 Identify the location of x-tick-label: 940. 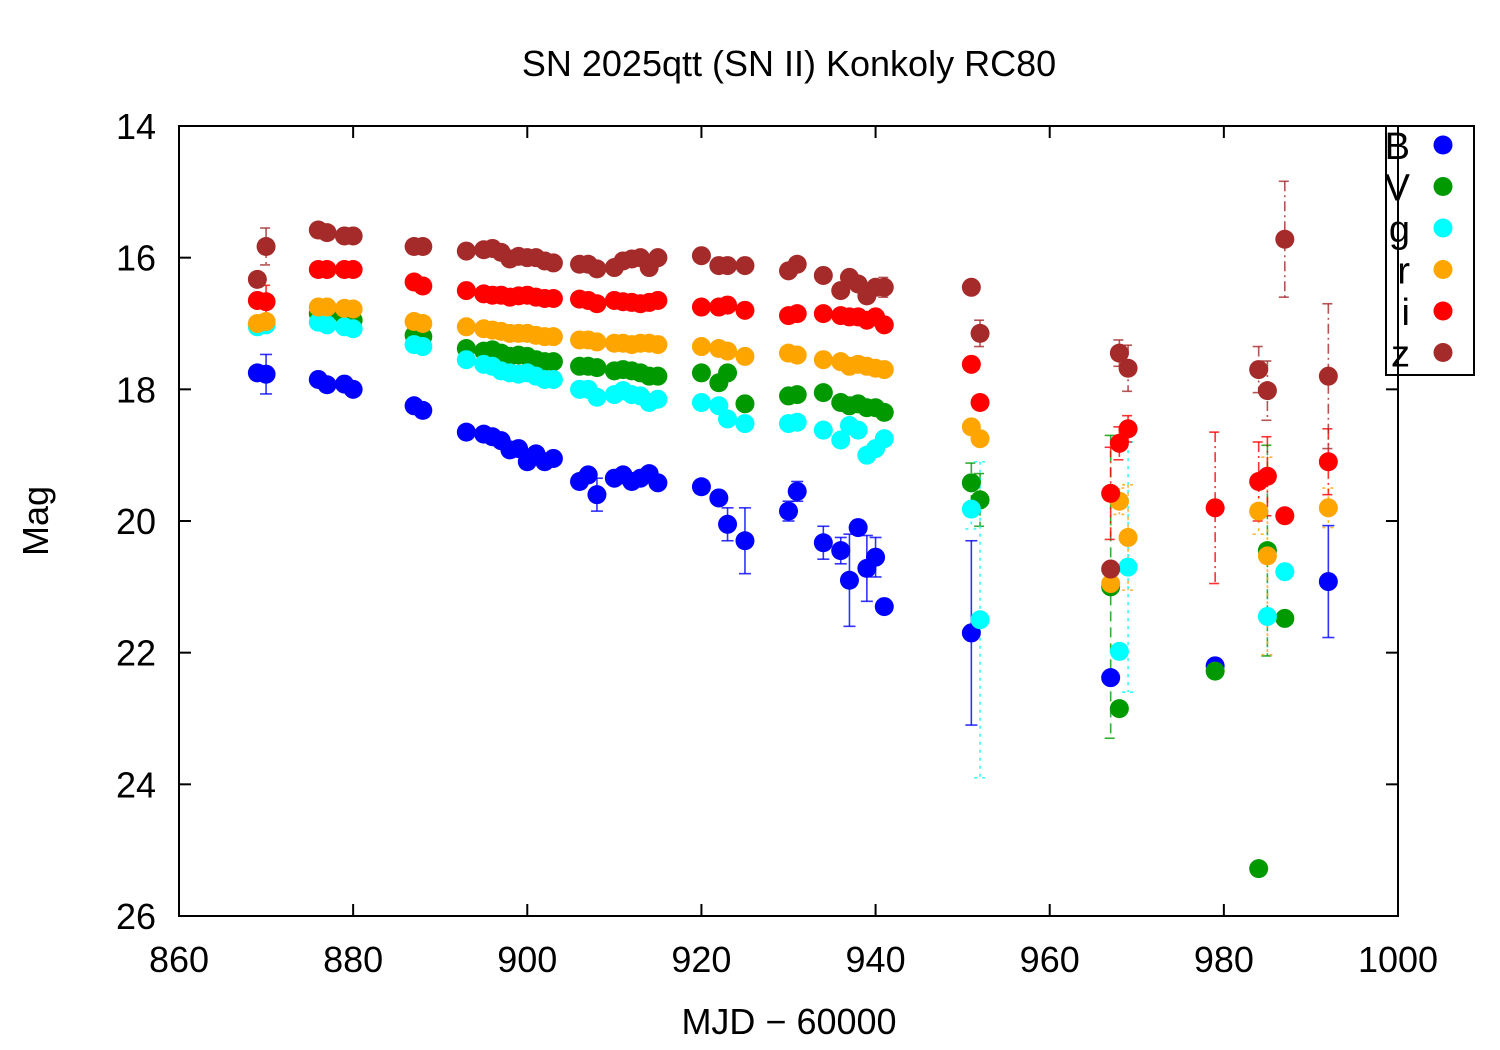
(876, 959).